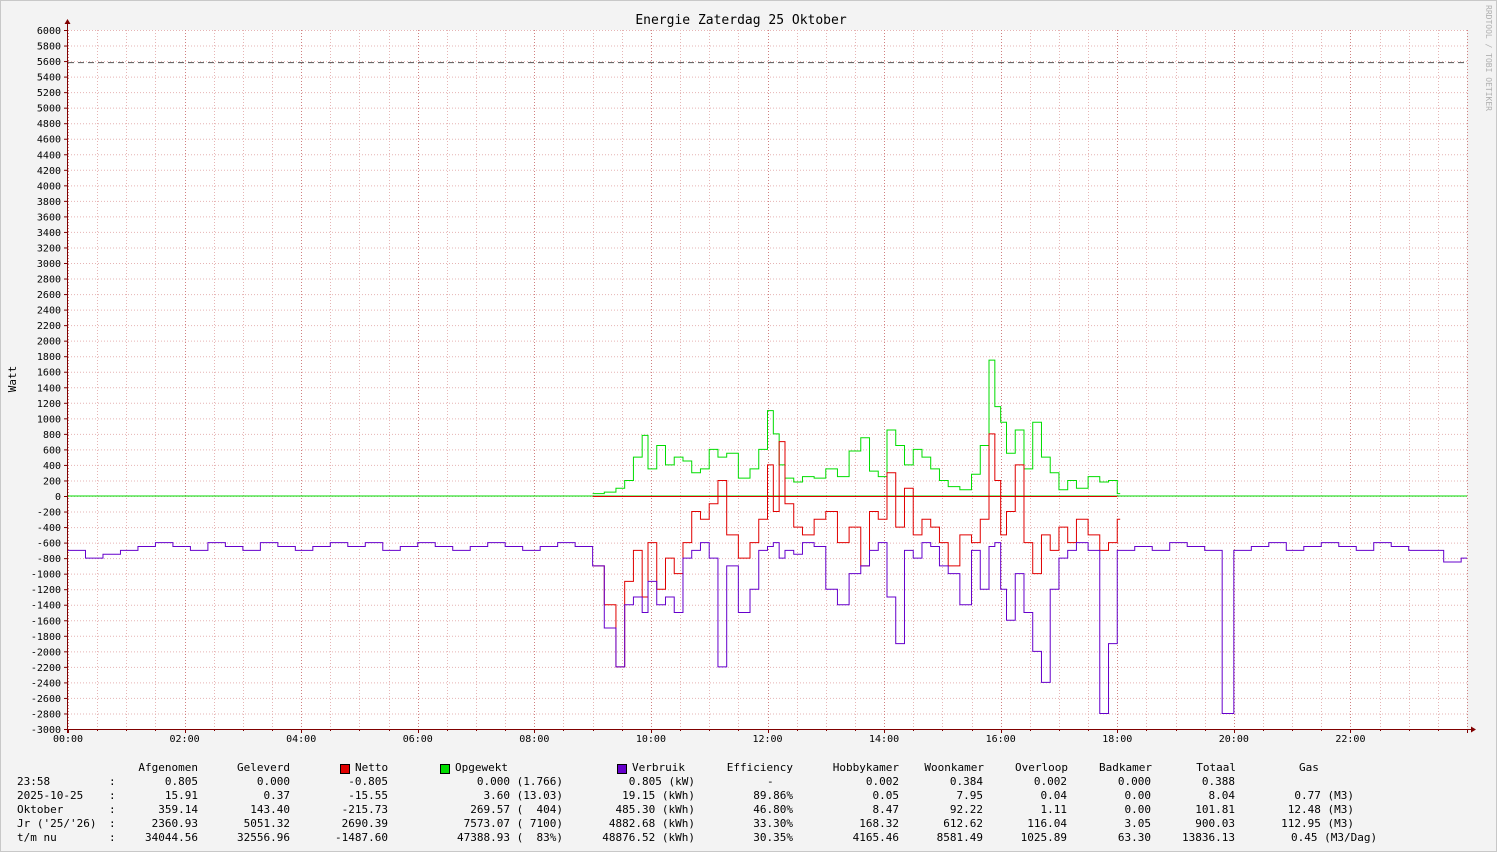  I want to click on stats-overloop-cell: 1025.89, so click(1043, 837).